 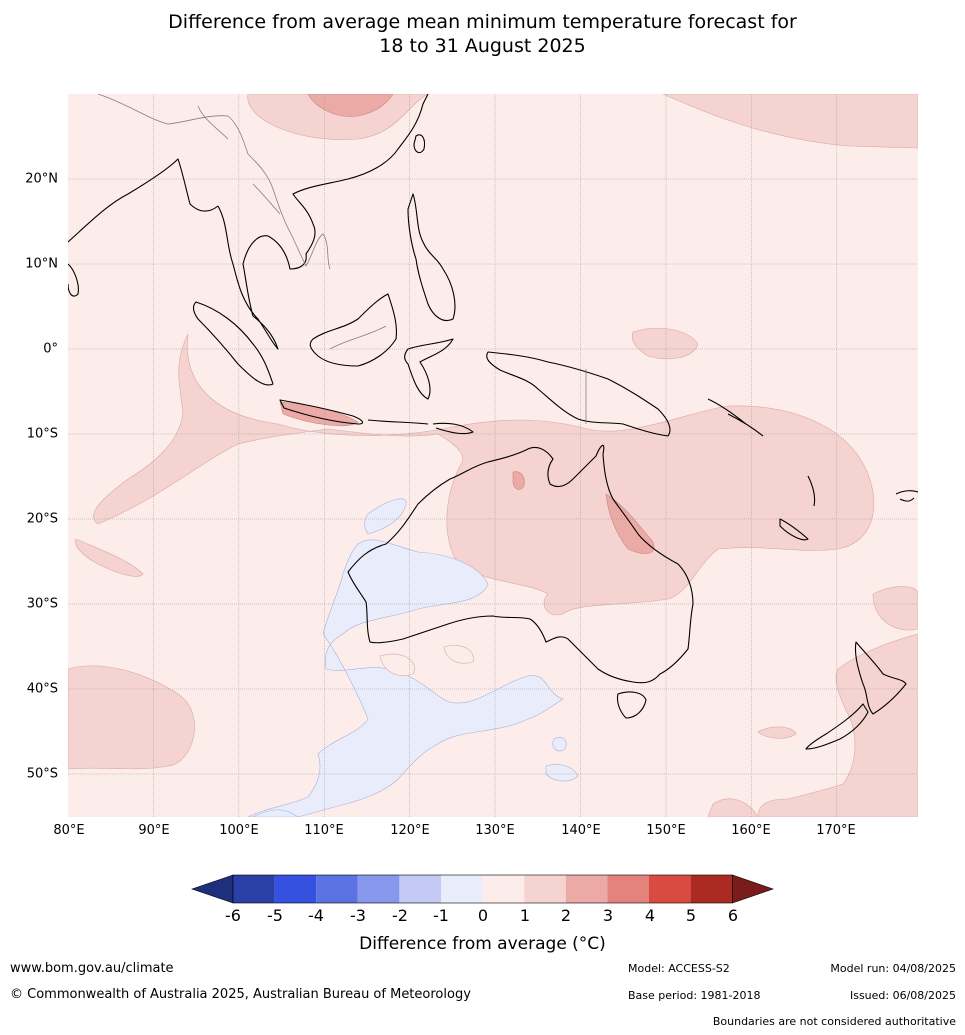 What do you see at coordinates (525, 915) in the screenshot?
I see `colorbar-tick-1: 1` at bounding box center [525, 915].